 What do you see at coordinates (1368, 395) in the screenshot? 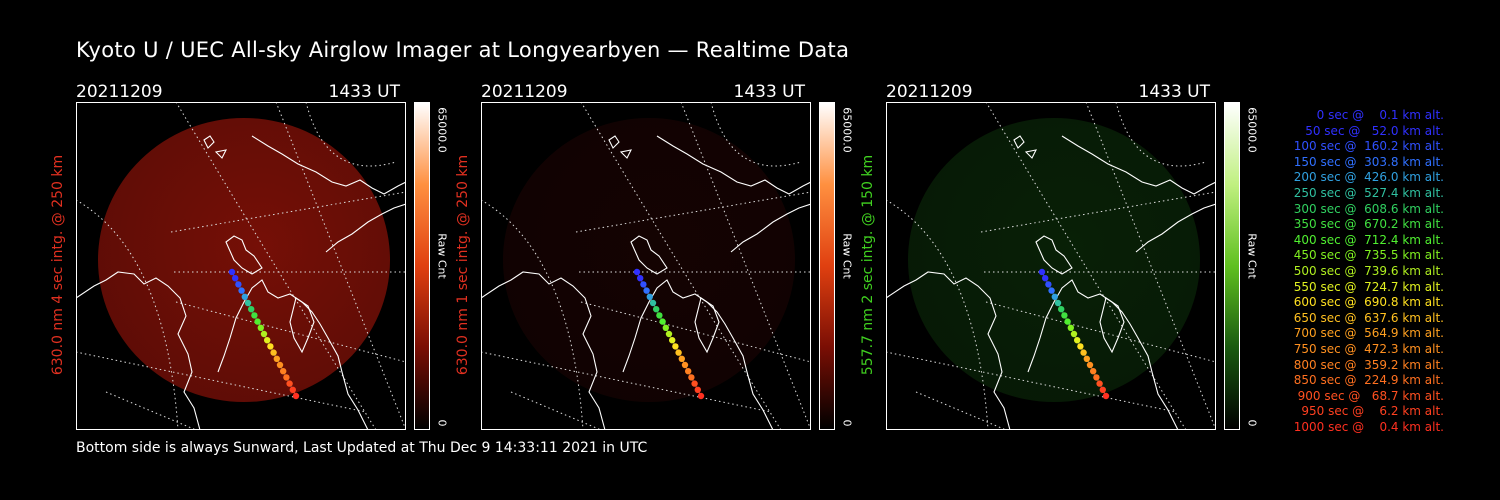
I see `legend-row: 900 sec @ 68.7 km alt.` at bounding box center [1368, 395].